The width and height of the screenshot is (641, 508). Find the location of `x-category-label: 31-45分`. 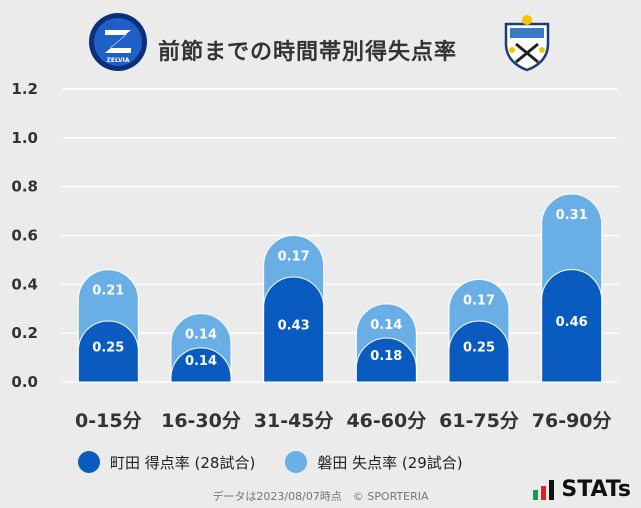

x-category-label: 31-45分 is located at coordinates (294, 421).